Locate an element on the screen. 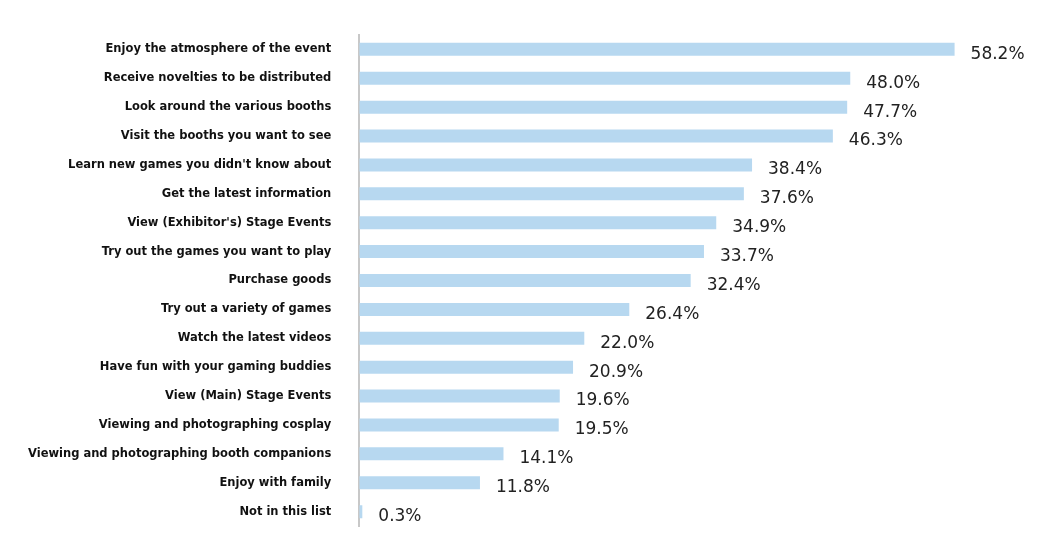  y-tick-label: Viewing and photographing cosplay is located at coordinates (215, 423).